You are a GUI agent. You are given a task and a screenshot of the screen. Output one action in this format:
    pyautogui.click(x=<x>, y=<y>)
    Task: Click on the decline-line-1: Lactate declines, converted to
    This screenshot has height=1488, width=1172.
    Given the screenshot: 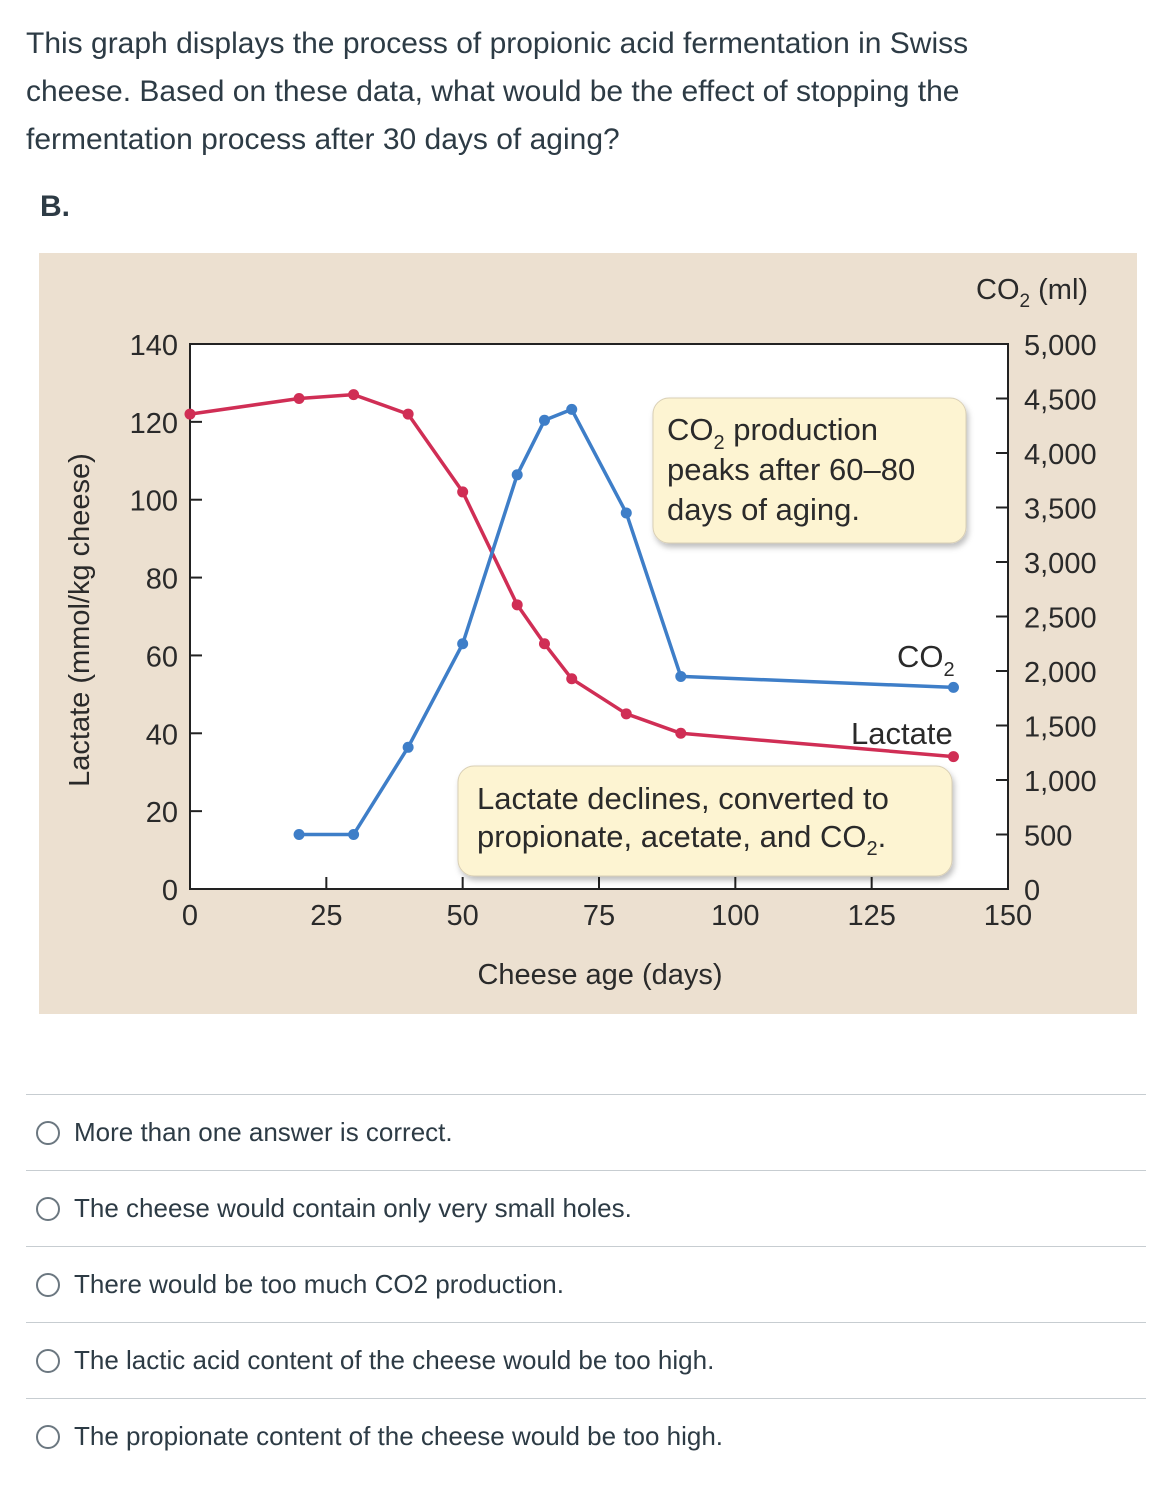 What is the action you would take?
    pyautogui.click(x=683, y=798)
    